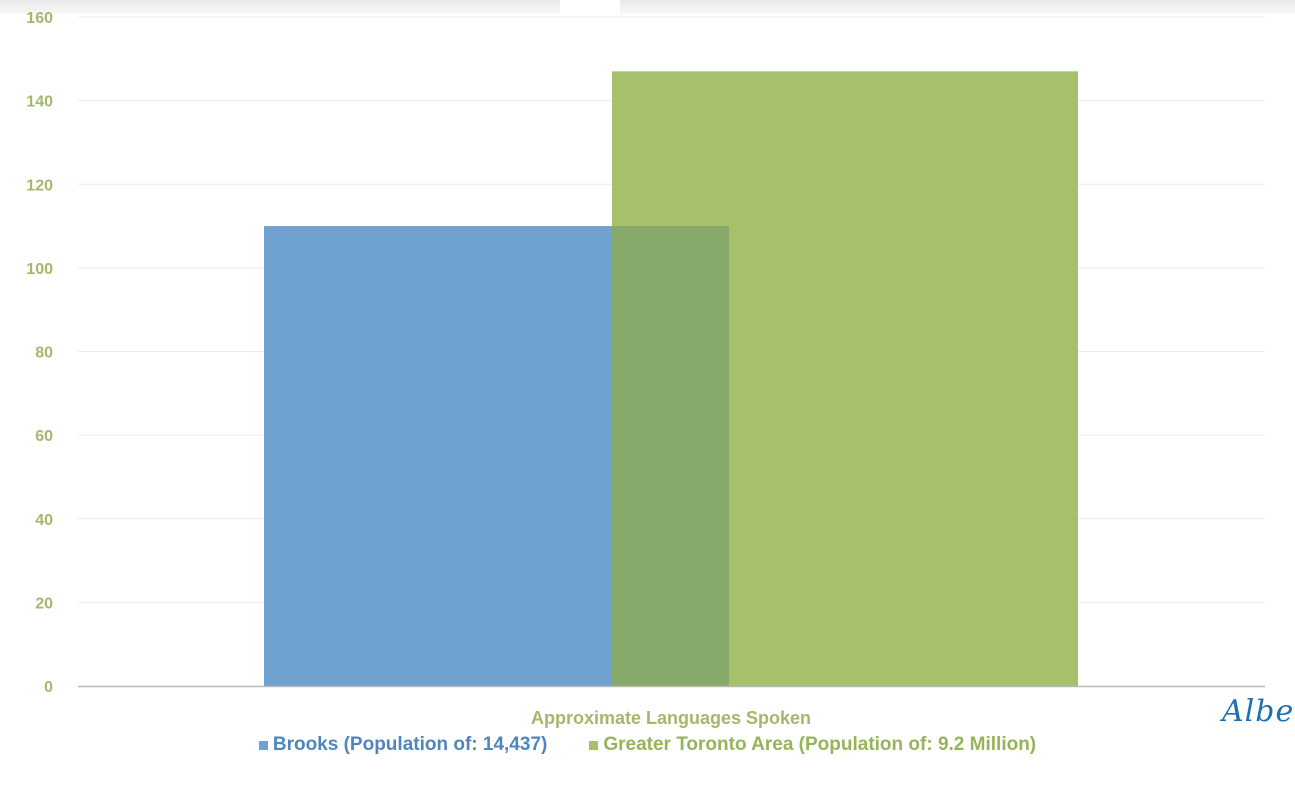 This screenshot has width=1295, height=785. I want to click on alberta-logo-watermark: Alber, so click(1258, 711).